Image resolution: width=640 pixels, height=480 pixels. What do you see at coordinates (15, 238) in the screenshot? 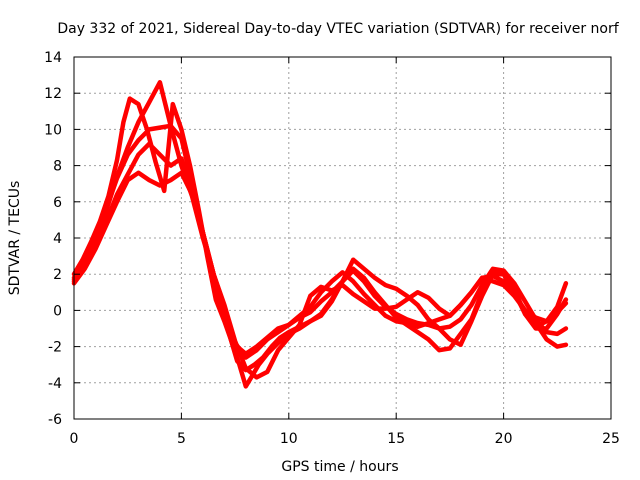
I see `y-axis-label: SDTVAR / TECUs` at bounding box center [15, 238].